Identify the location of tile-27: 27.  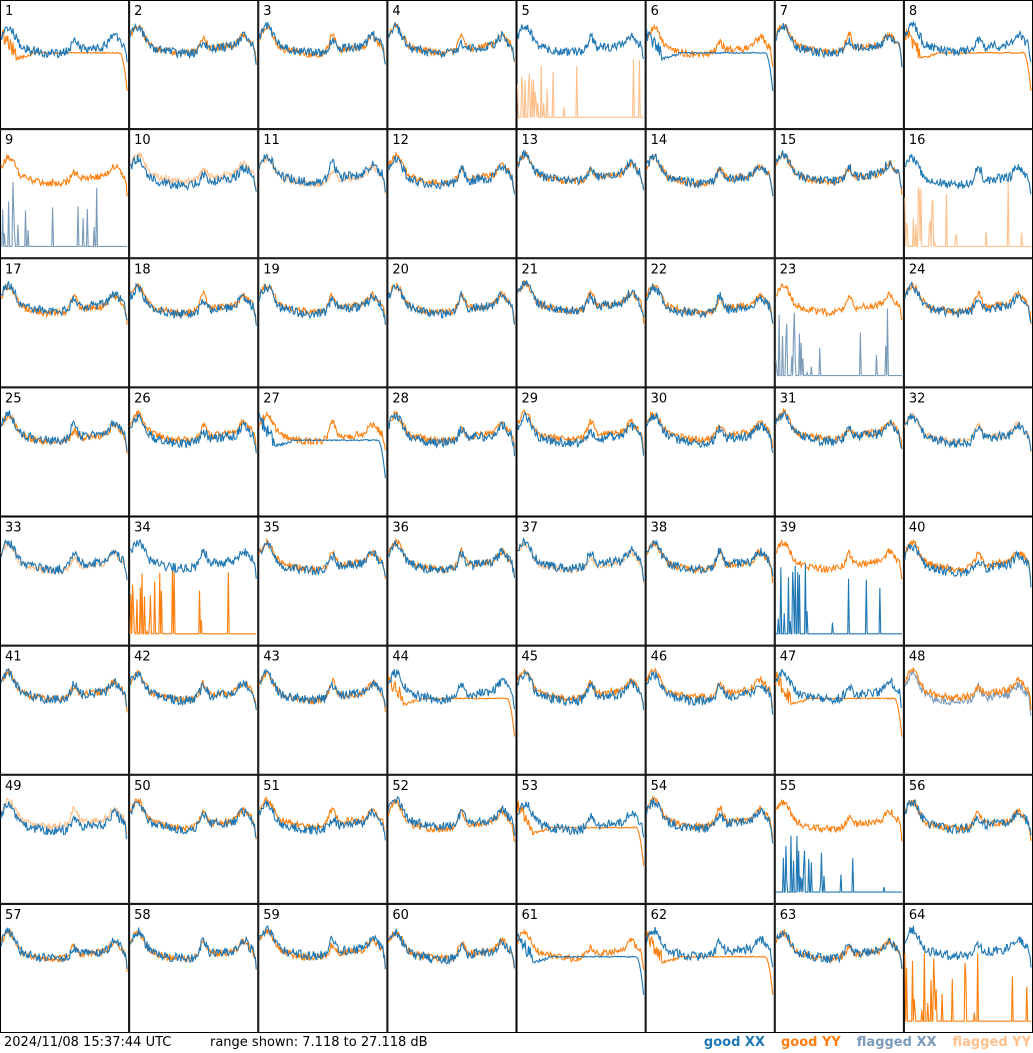
(323, 452).